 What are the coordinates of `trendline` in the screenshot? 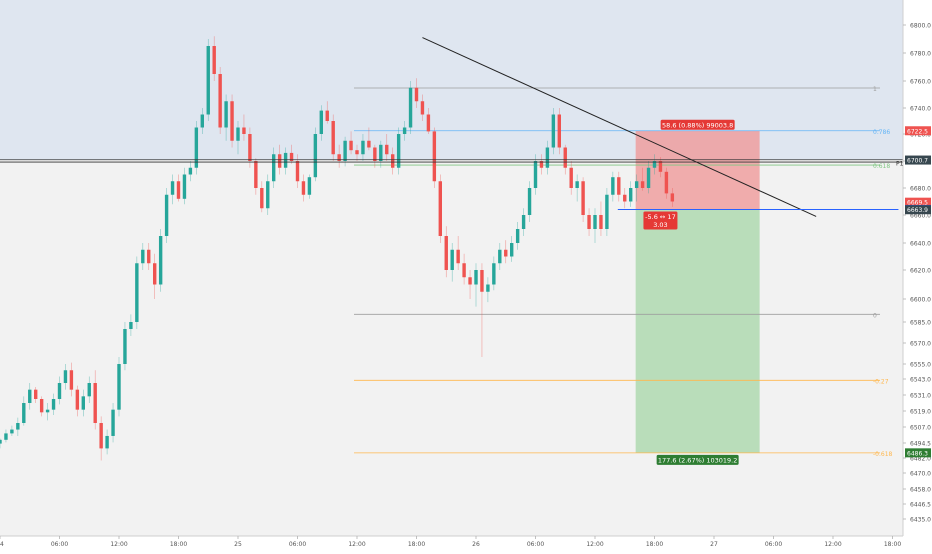 It's located at (619, 127).